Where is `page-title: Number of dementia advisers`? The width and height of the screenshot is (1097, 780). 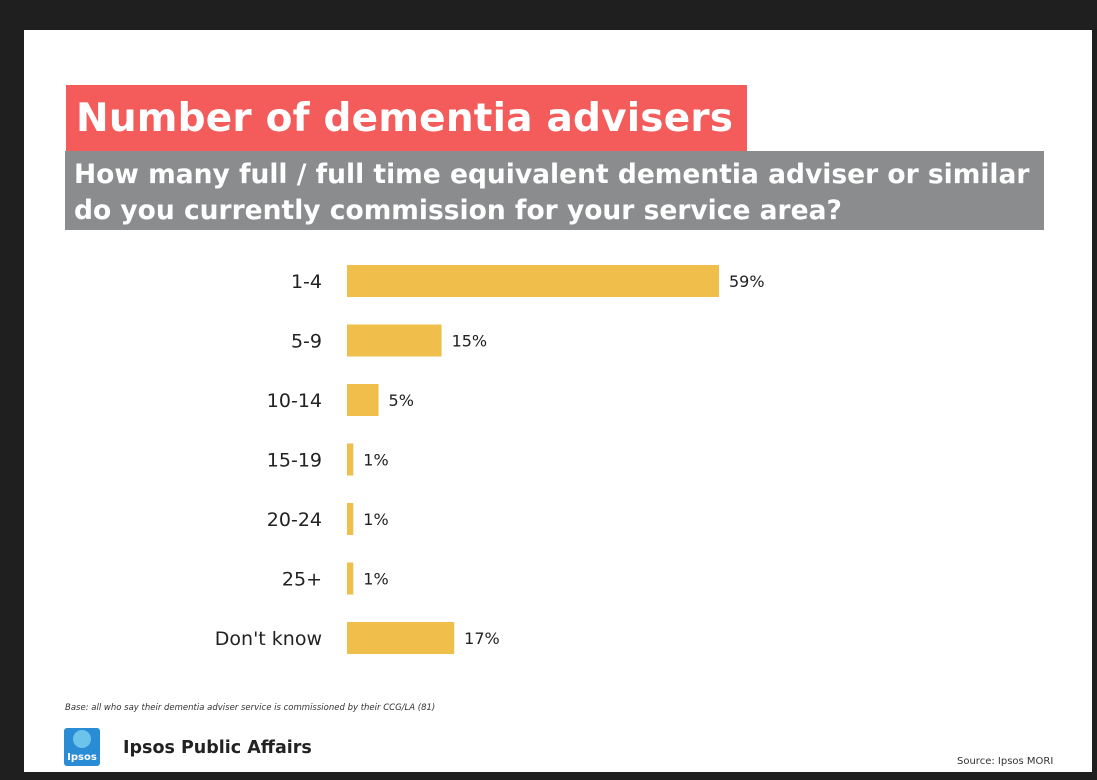
page-title: Number of dementia advisers is located at coordinates (405, 118).